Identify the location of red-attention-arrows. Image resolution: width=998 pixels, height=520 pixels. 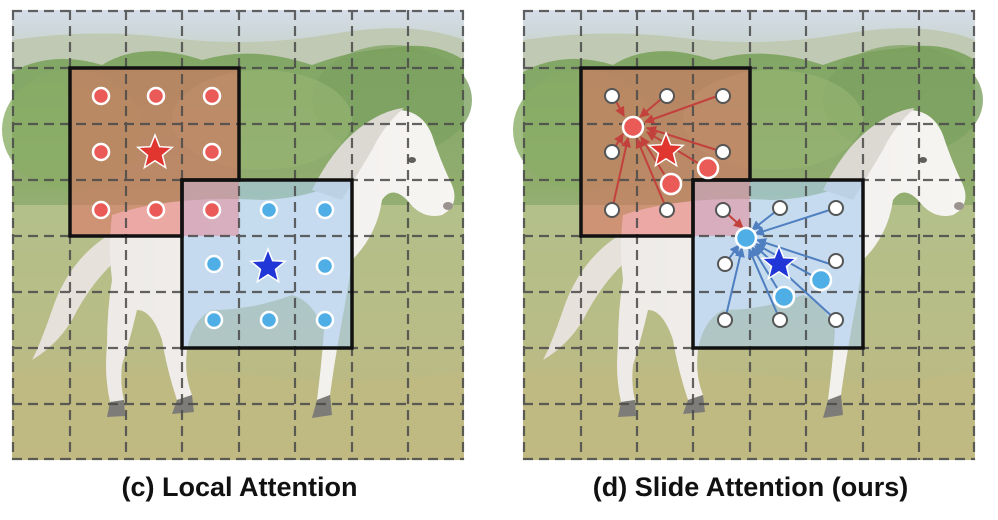
(677, 161).